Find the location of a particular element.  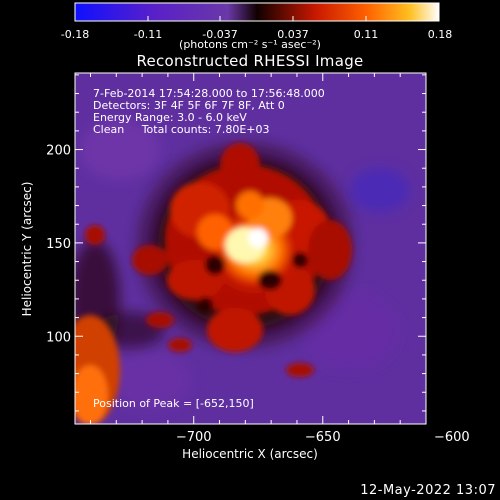

colorbar-tick: 0.18 is located at coordinates (440, 34).